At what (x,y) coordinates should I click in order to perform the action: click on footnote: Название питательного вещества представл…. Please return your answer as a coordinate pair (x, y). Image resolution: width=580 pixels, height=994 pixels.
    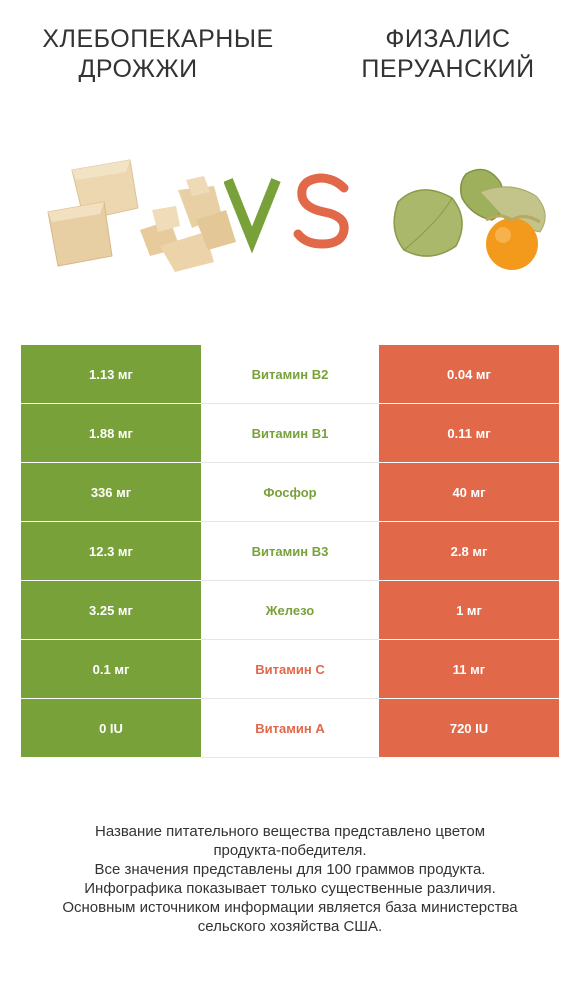
    Looking at the image, I should click on (290, 879).